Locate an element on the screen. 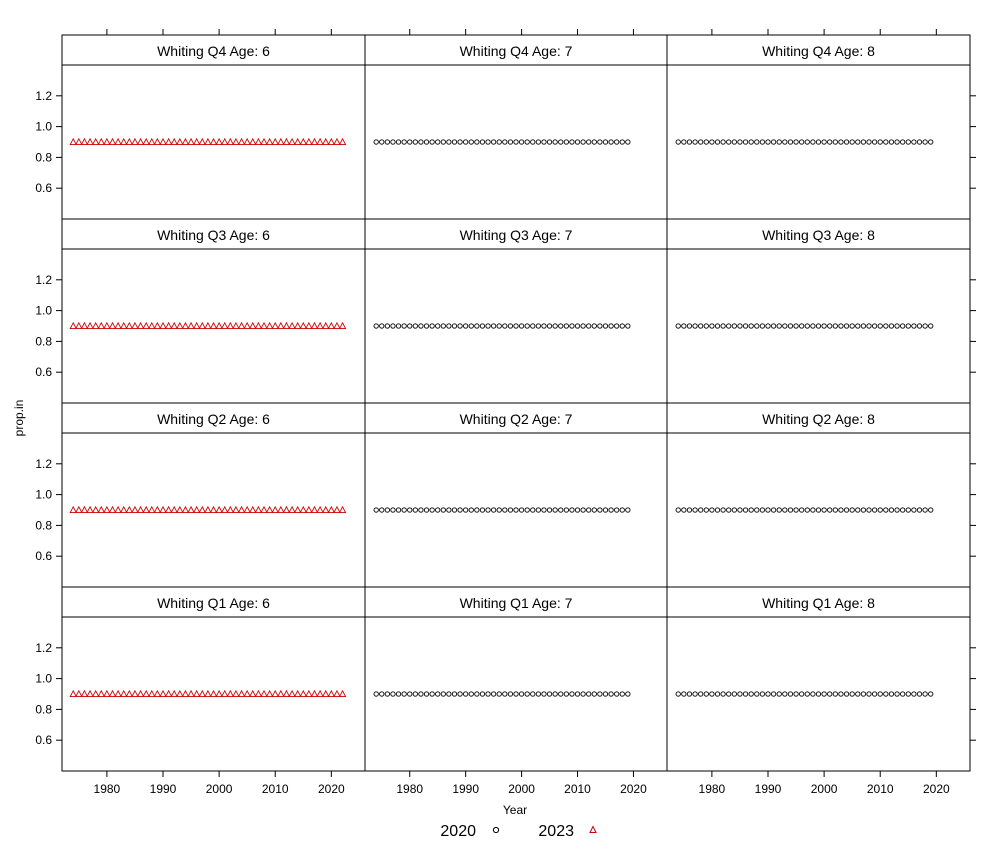  data-point-2020-2000 is located at coordinates (824, 142).